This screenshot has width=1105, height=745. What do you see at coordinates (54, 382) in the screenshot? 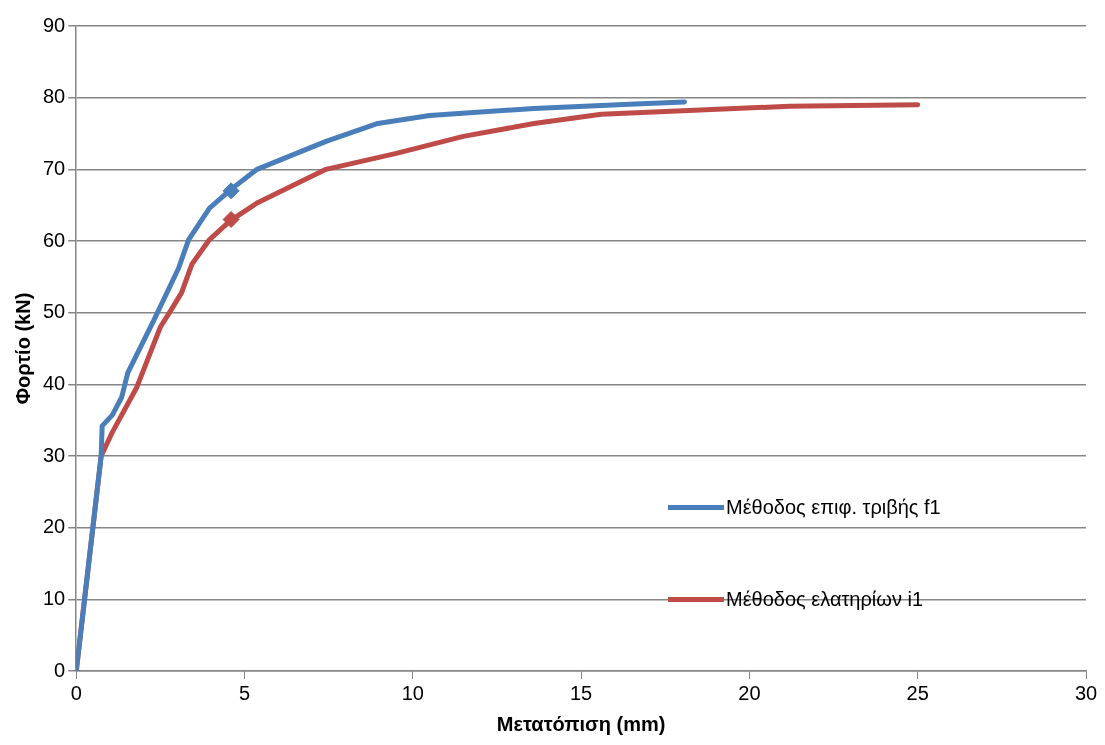
I see `y-tick-label: 40` at bounding box center [54, 382].